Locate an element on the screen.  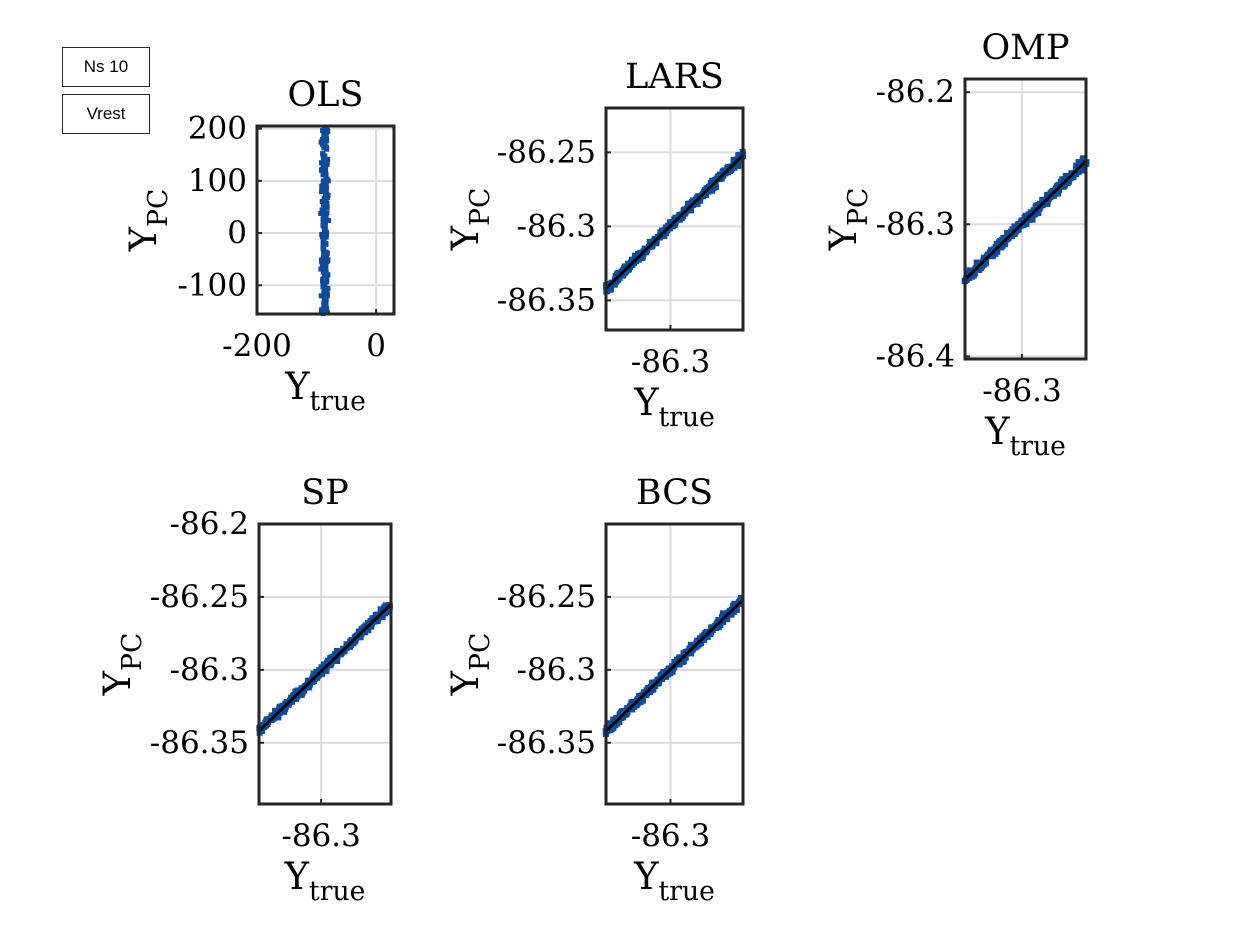
ns-label-box: Ns 10 is located at coordinates (106, 67).